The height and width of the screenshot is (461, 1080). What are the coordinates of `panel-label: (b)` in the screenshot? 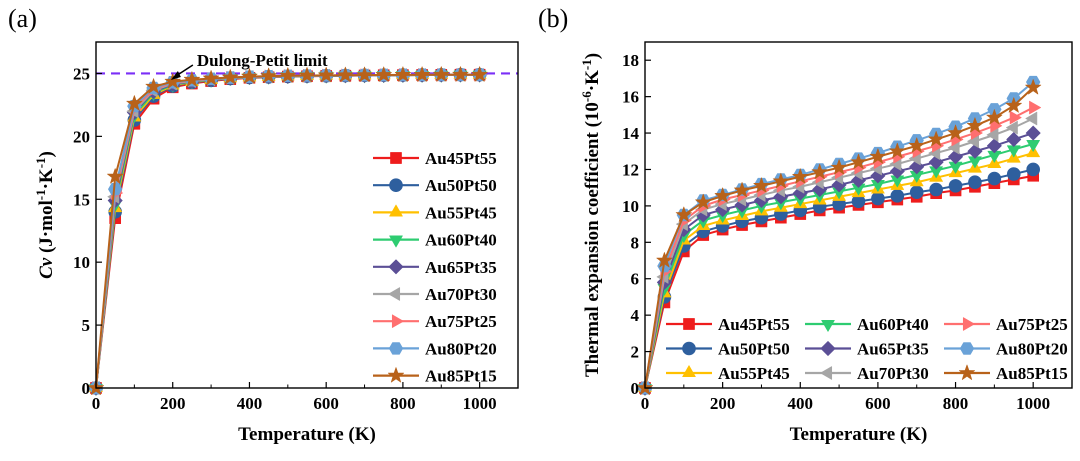 It's located at (553, 18).